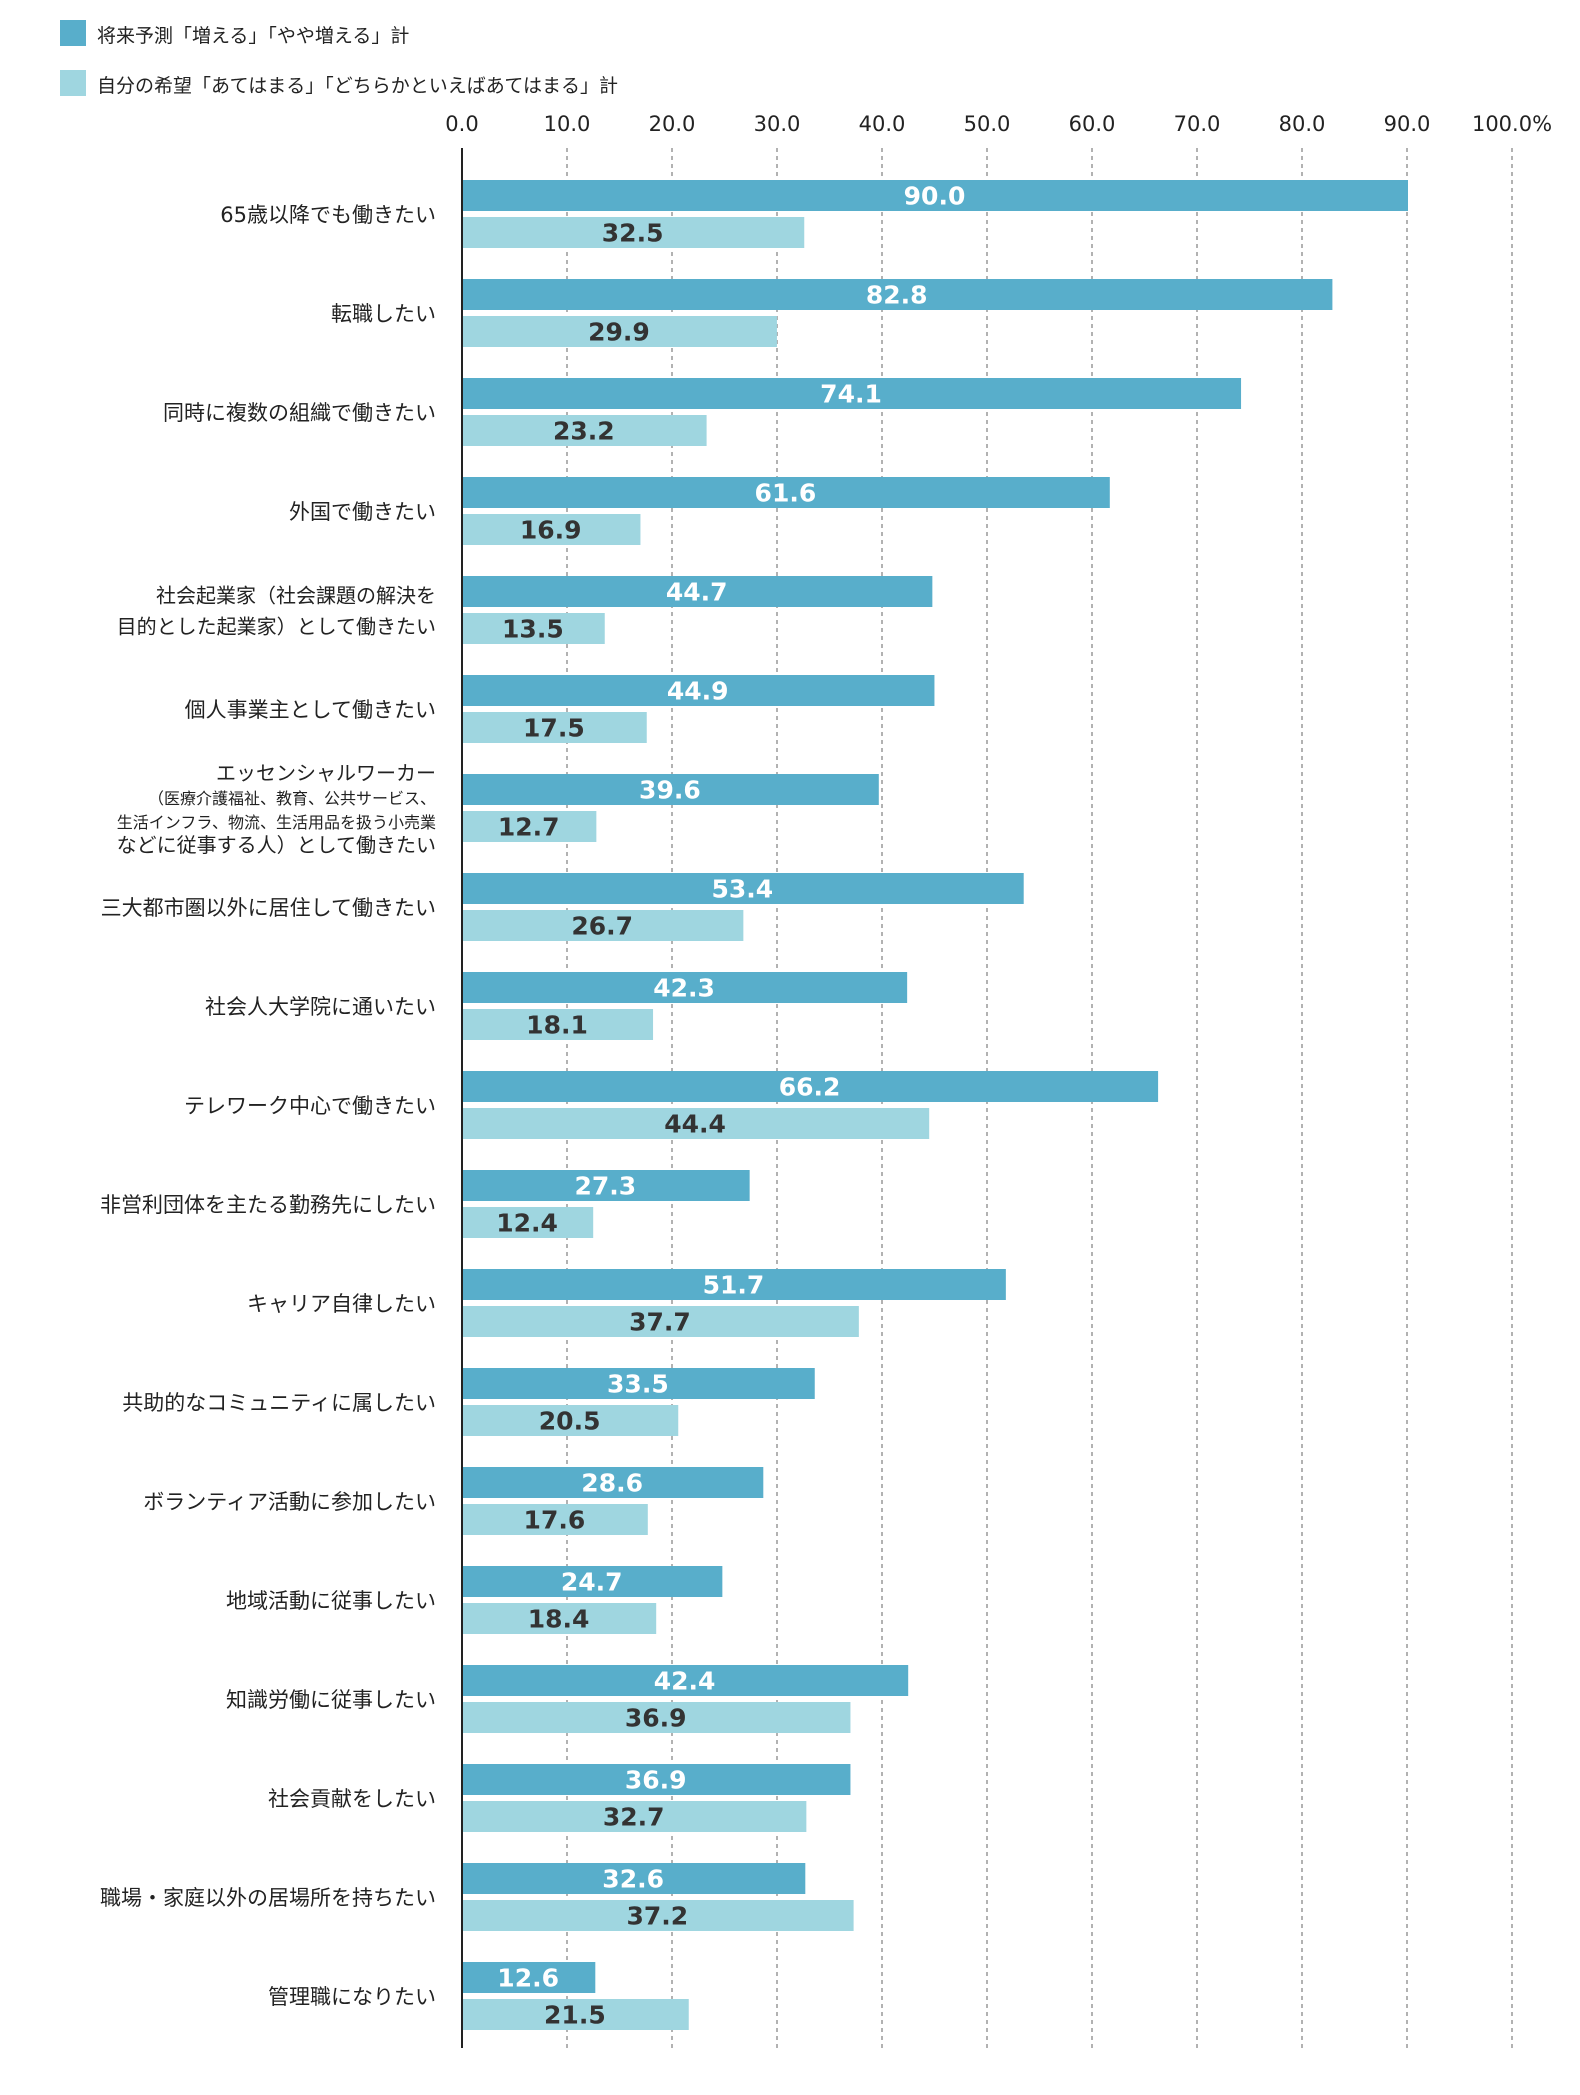 The width and height of the screenshot is (1580, 2095). I want to click on value-label-hope: 17.6, so click(555, 1520).